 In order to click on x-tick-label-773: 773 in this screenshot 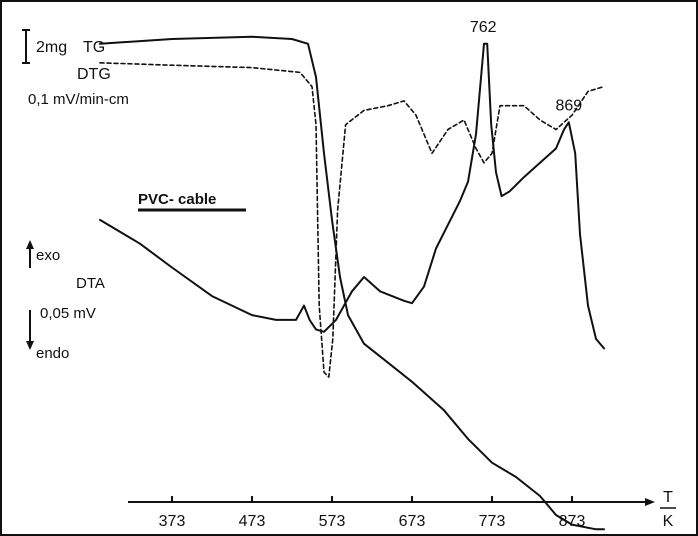, I will do `click(492, 521)`.